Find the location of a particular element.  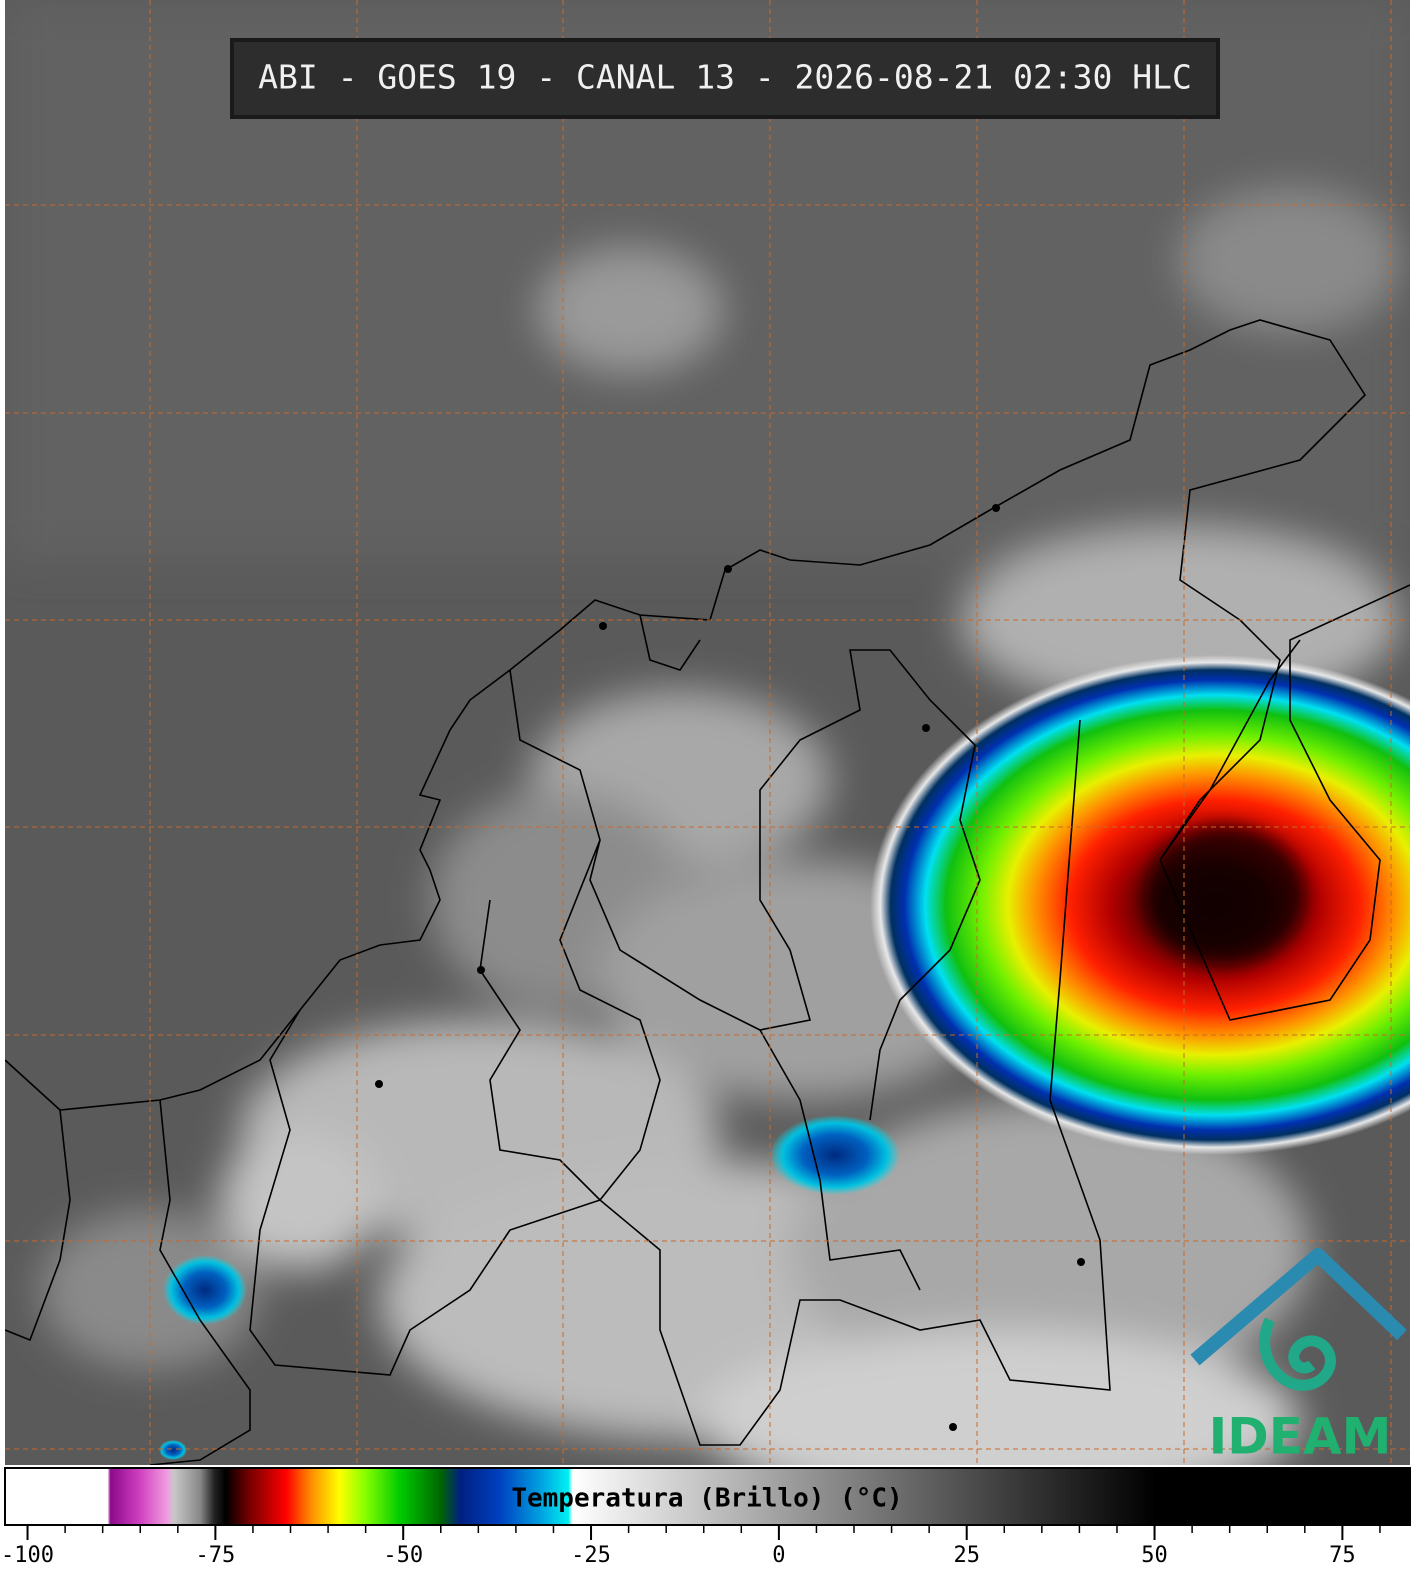

logo-text: IDEAM is located at coordinates (1300, 1437).